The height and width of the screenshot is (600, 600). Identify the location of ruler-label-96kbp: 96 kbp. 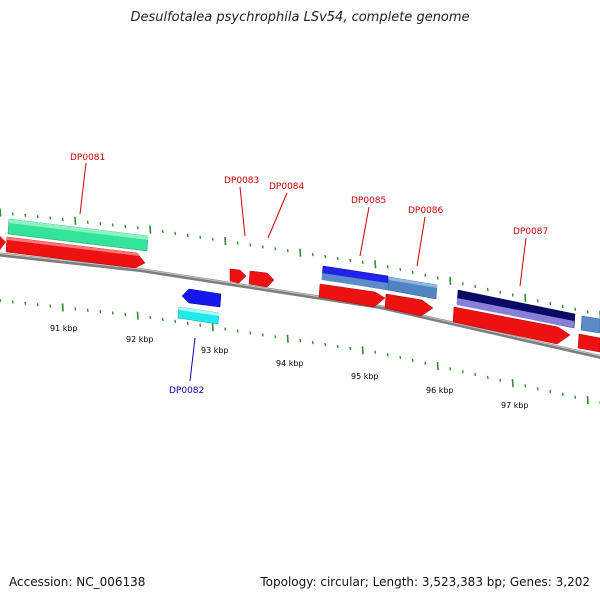
(440, 390).